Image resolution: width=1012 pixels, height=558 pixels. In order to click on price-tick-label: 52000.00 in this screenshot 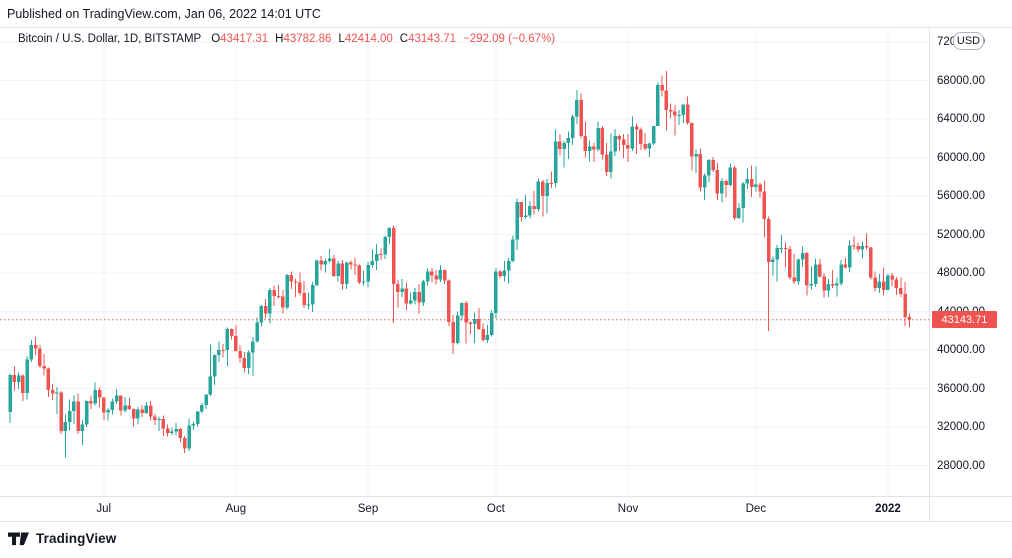, I will do `click(961, 234)`.